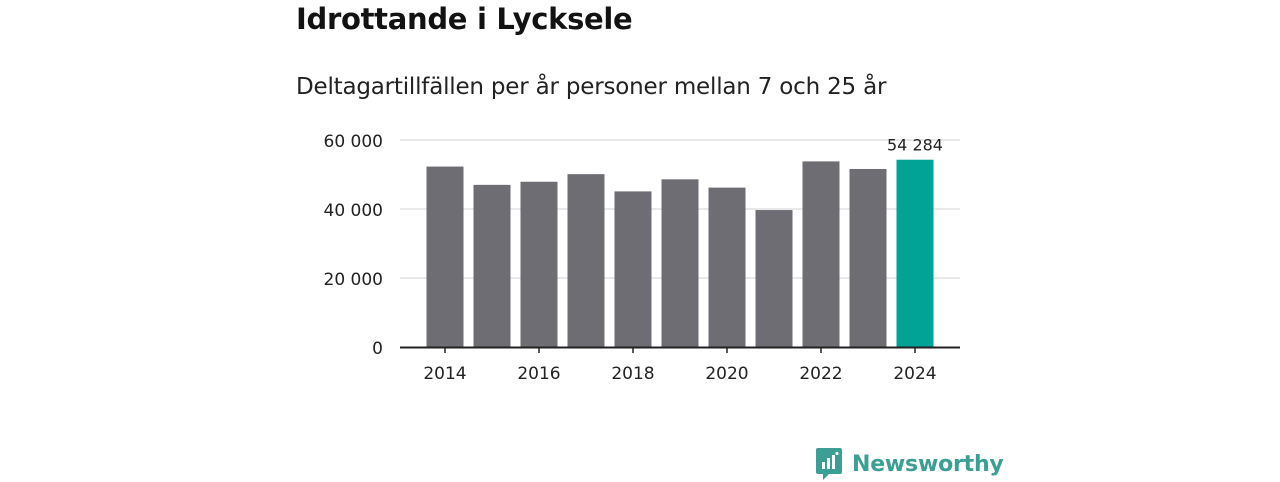  I want to click on y-tick-label: 60 000, so click(353, 142).